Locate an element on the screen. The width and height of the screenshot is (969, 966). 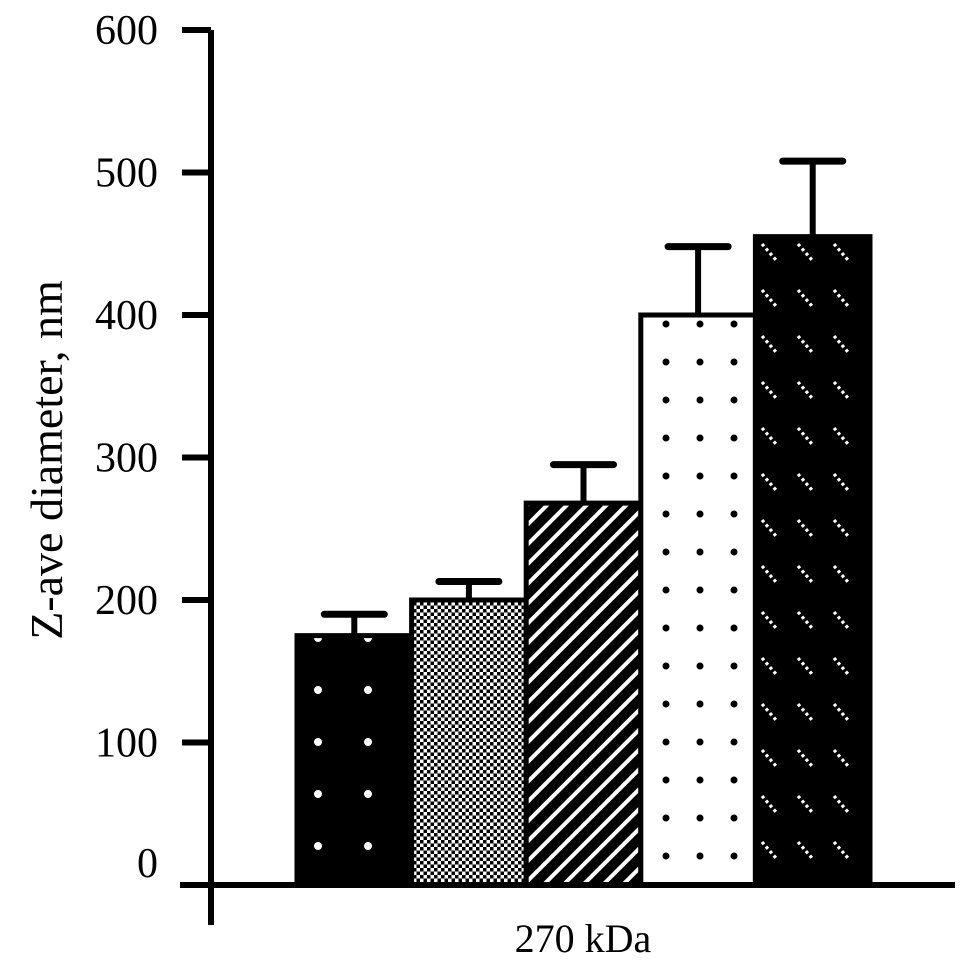
y-tick-label: 500 is located at coordinates (126, 174).